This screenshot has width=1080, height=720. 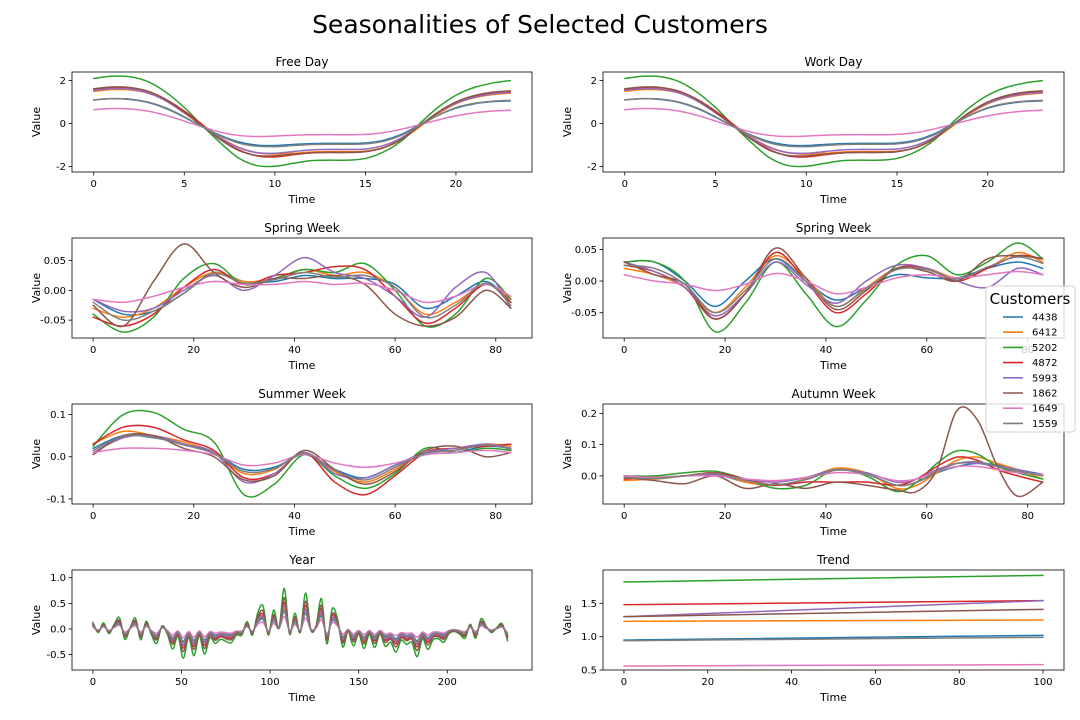 I want to click on y-tick-label: 0.05, so click(x=55, y=261).